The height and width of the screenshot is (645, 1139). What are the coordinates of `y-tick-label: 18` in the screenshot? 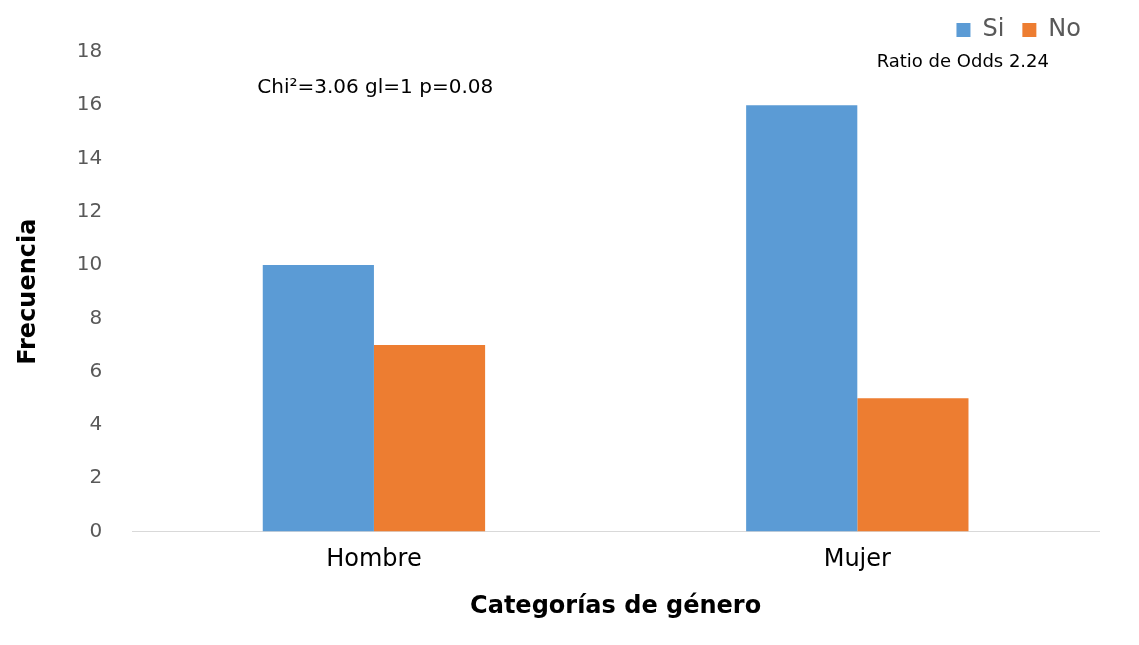 It's located at (89, 50).